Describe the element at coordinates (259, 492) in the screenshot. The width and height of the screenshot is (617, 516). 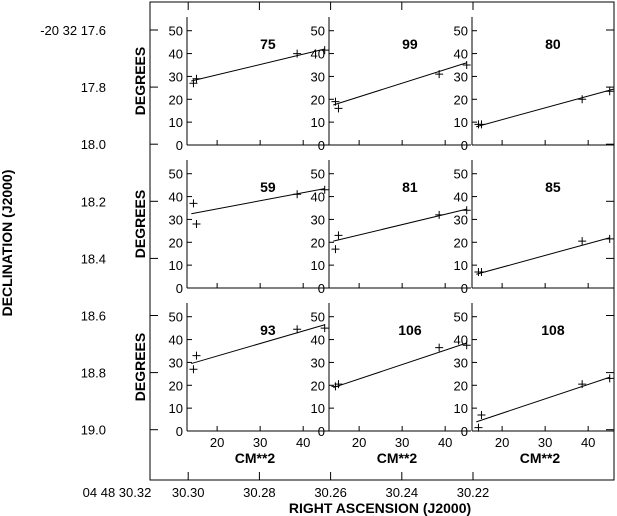
I see `ra-tick-label: 30.28` at that location.